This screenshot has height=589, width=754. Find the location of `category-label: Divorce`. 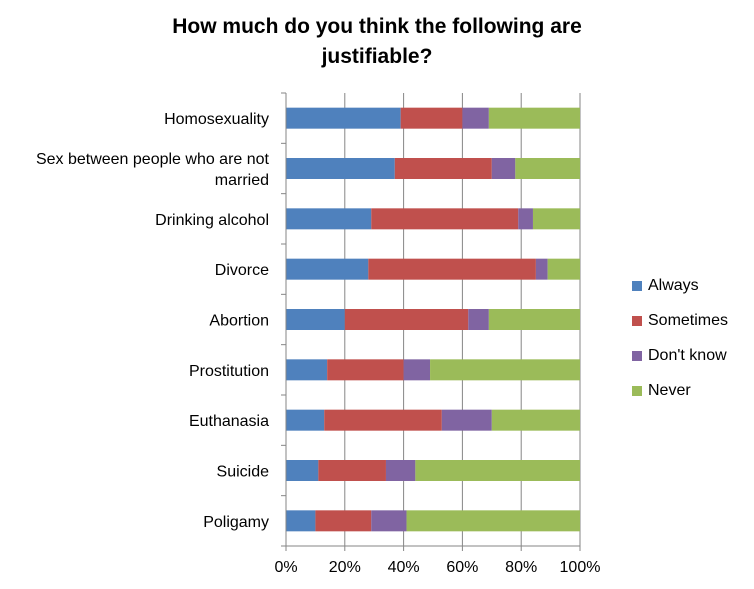

category-label: Divorce is located at coordinates (242, 270).